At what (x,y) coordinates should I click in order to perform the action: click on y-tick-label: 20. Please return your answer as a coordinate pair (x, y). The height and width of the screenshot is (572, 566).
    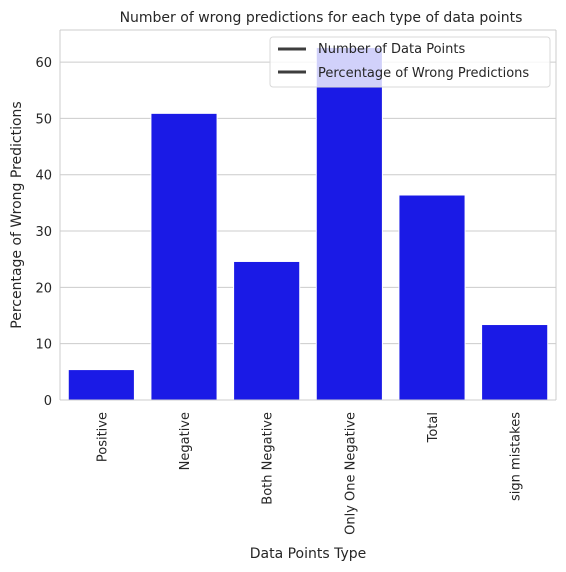
    Looking at the image, I should click on (43, 288).